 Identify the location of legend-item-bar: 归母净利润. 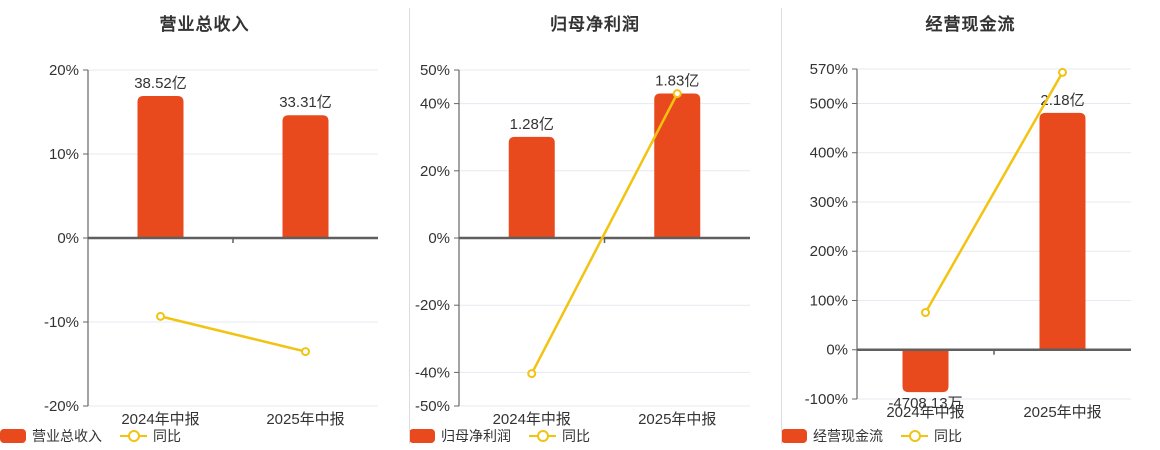
(460, 436).